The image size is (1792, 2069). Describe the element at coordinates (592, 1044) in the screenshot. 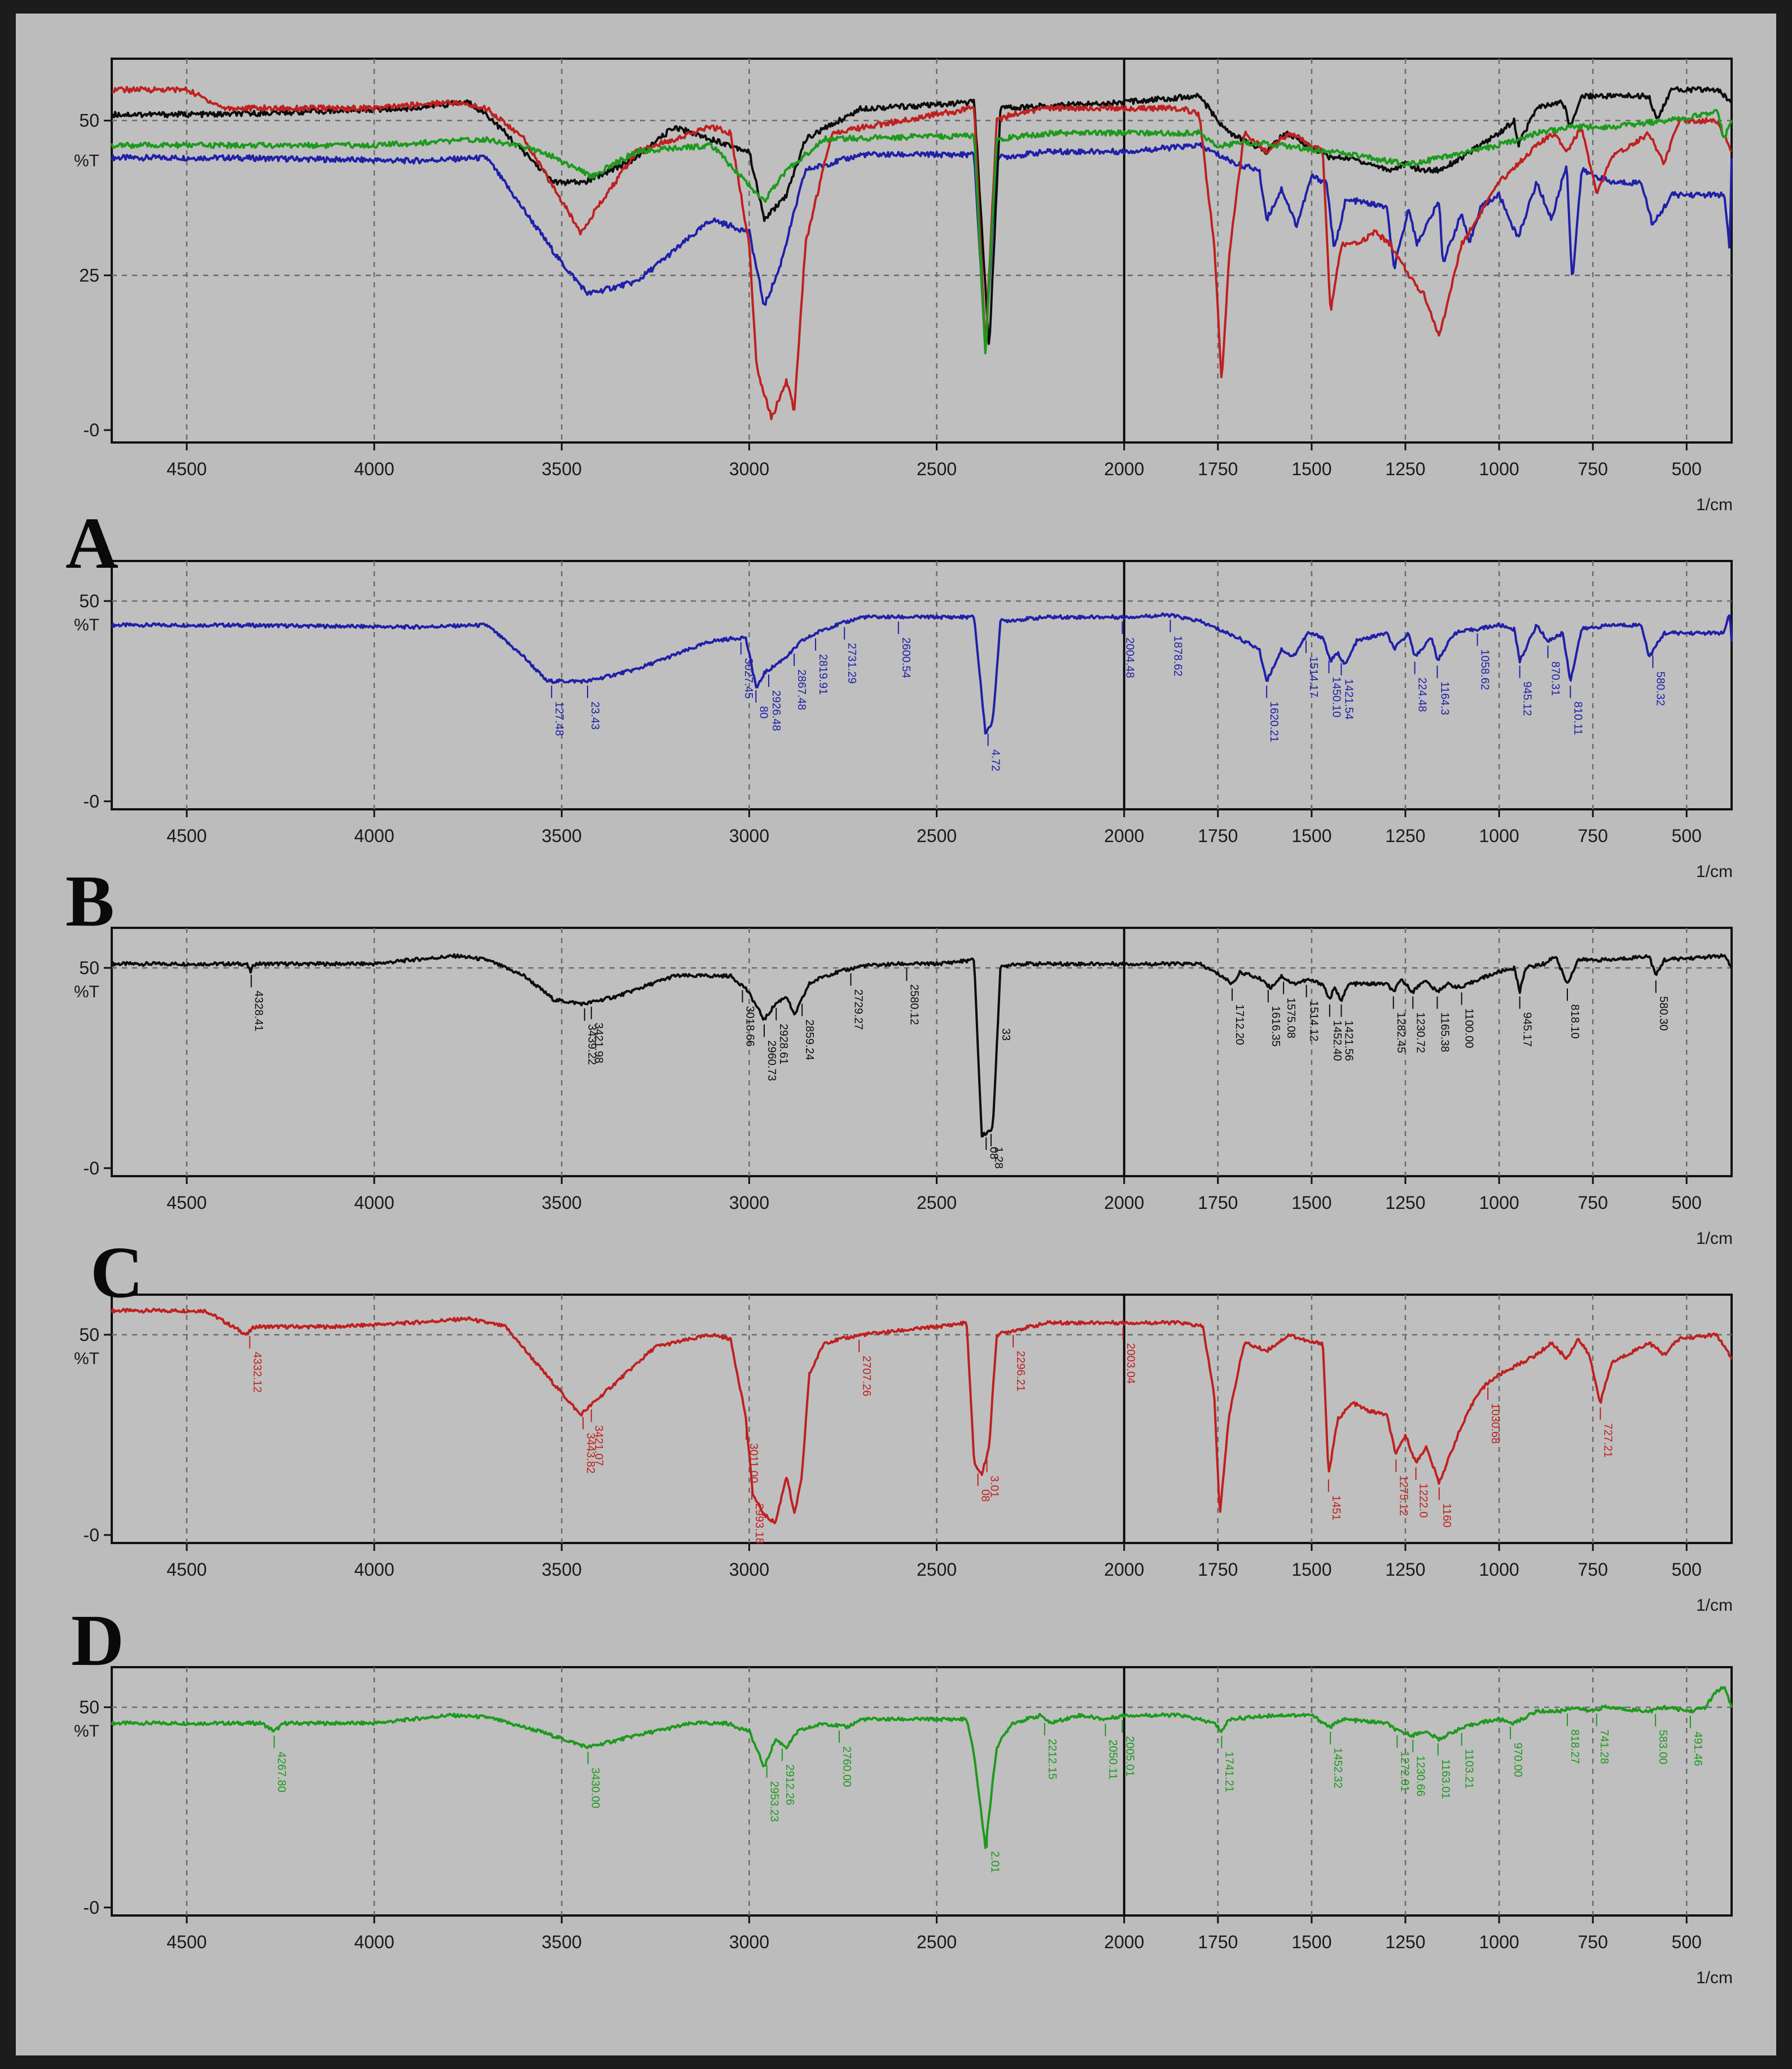

I see `peak-label: 3439.22` at that location.